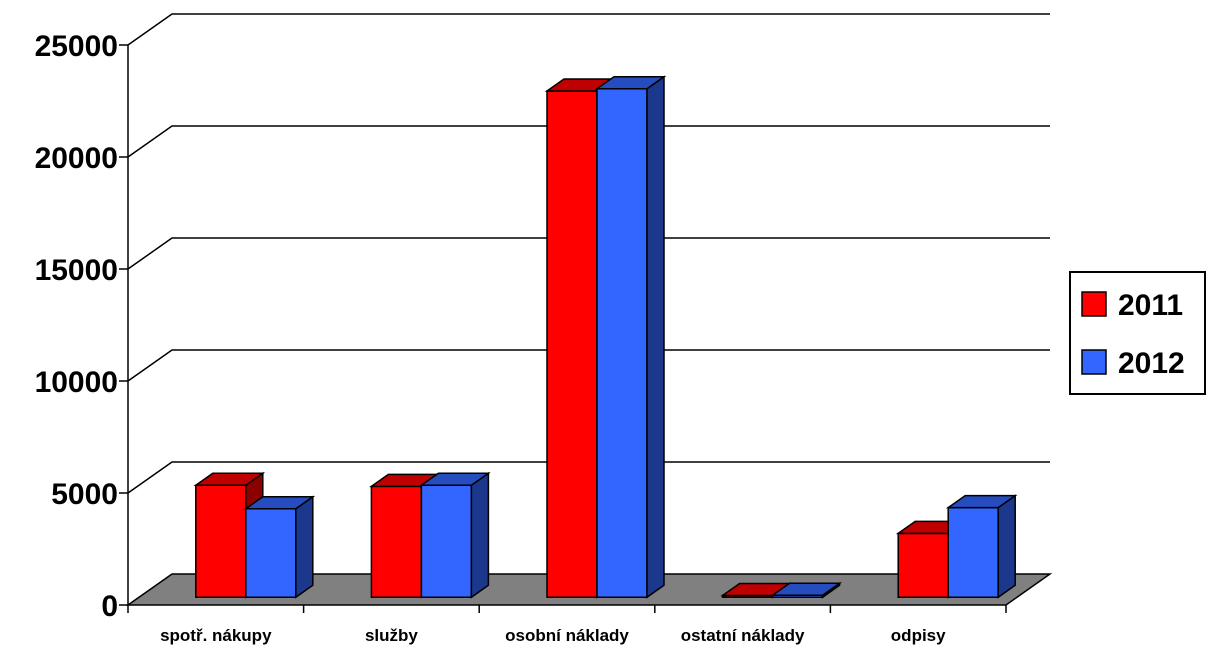 Image resolution: width=1207 pixels, height=656 pixels. Describe the element at coordinates (76, 270) in the screenshot. I see `y-tick-label: 15000` at that location.